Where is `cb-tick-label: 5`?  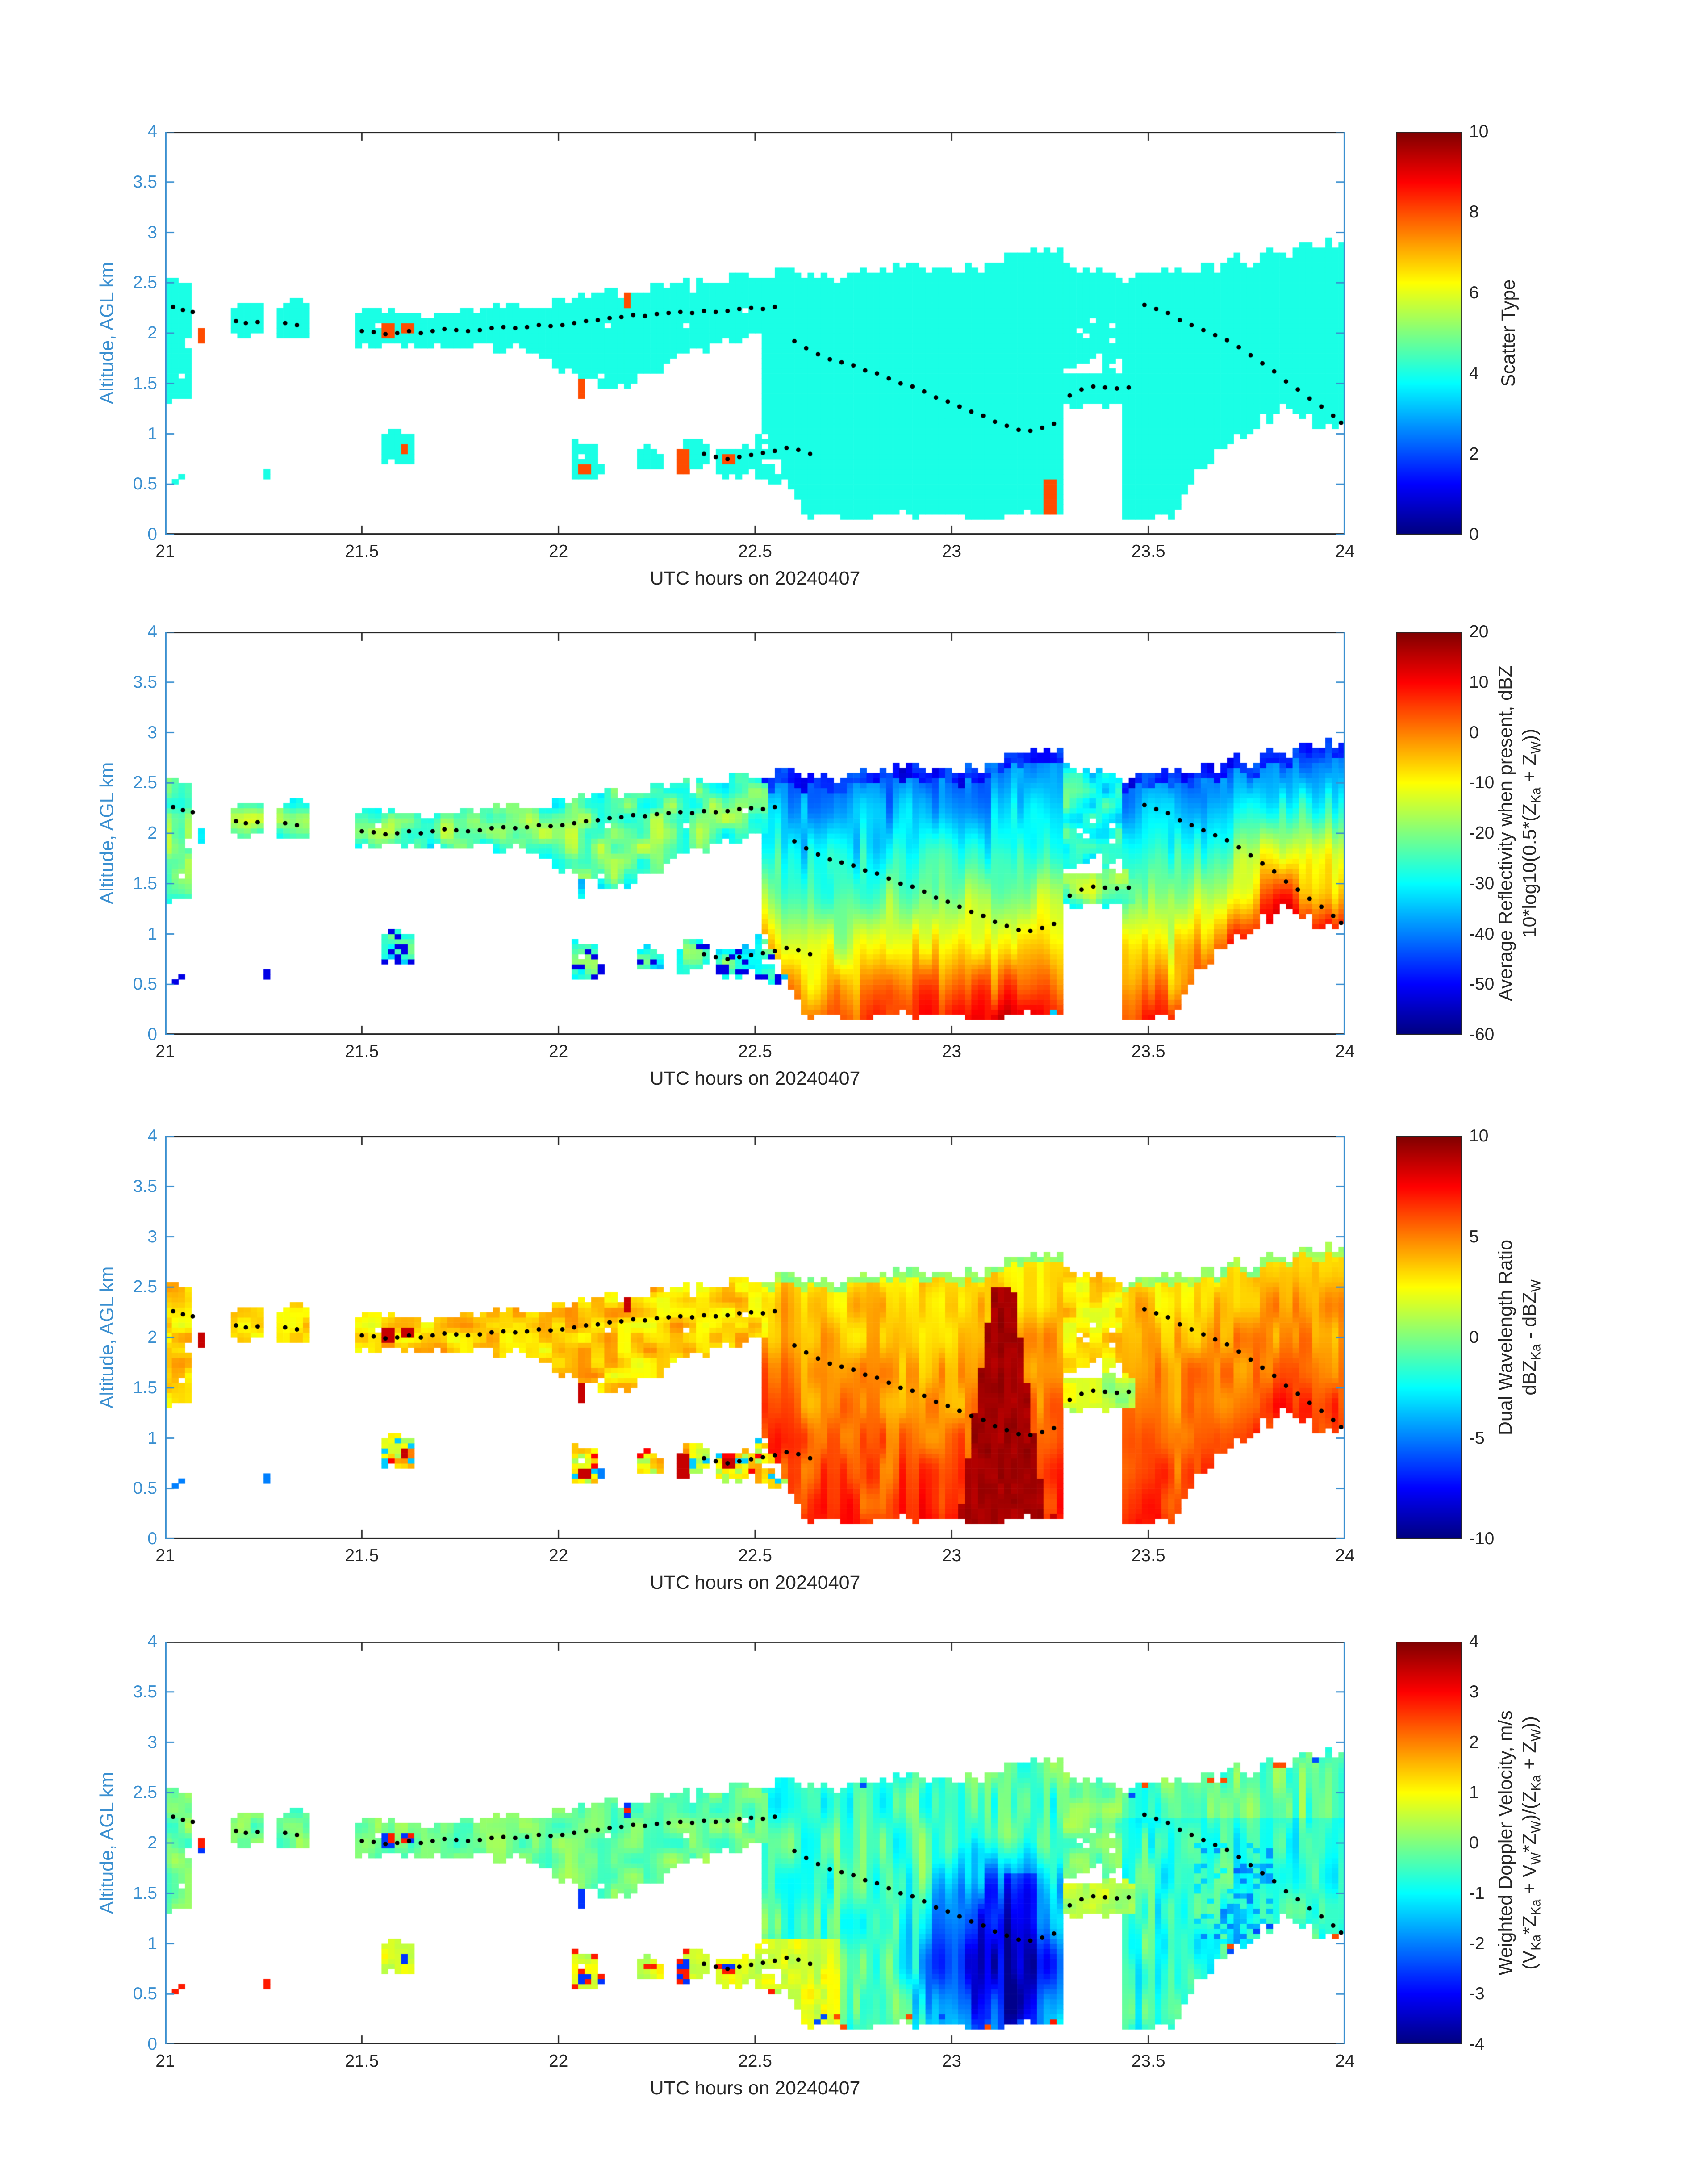
cb-tick-label: 5 is located at coordinates (1474, 1236).